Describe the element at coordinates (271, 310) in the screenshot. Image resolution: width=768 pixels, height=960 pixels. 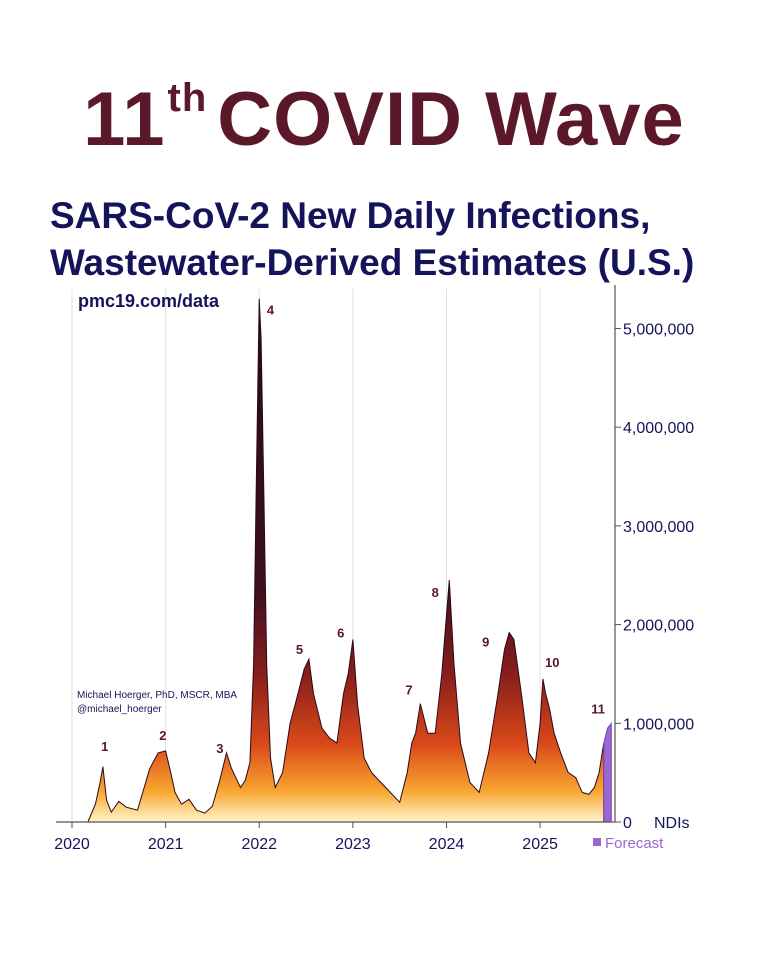
I see `wave-label-4: 4` at that location.